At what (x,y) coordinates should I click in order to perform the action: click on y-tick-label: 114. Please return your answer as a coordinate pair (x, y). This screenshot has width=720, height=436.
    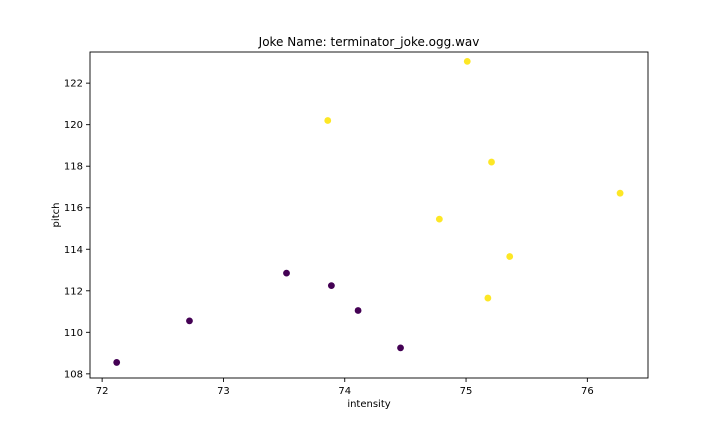
    Looking at the image, I should click on (73, 250).